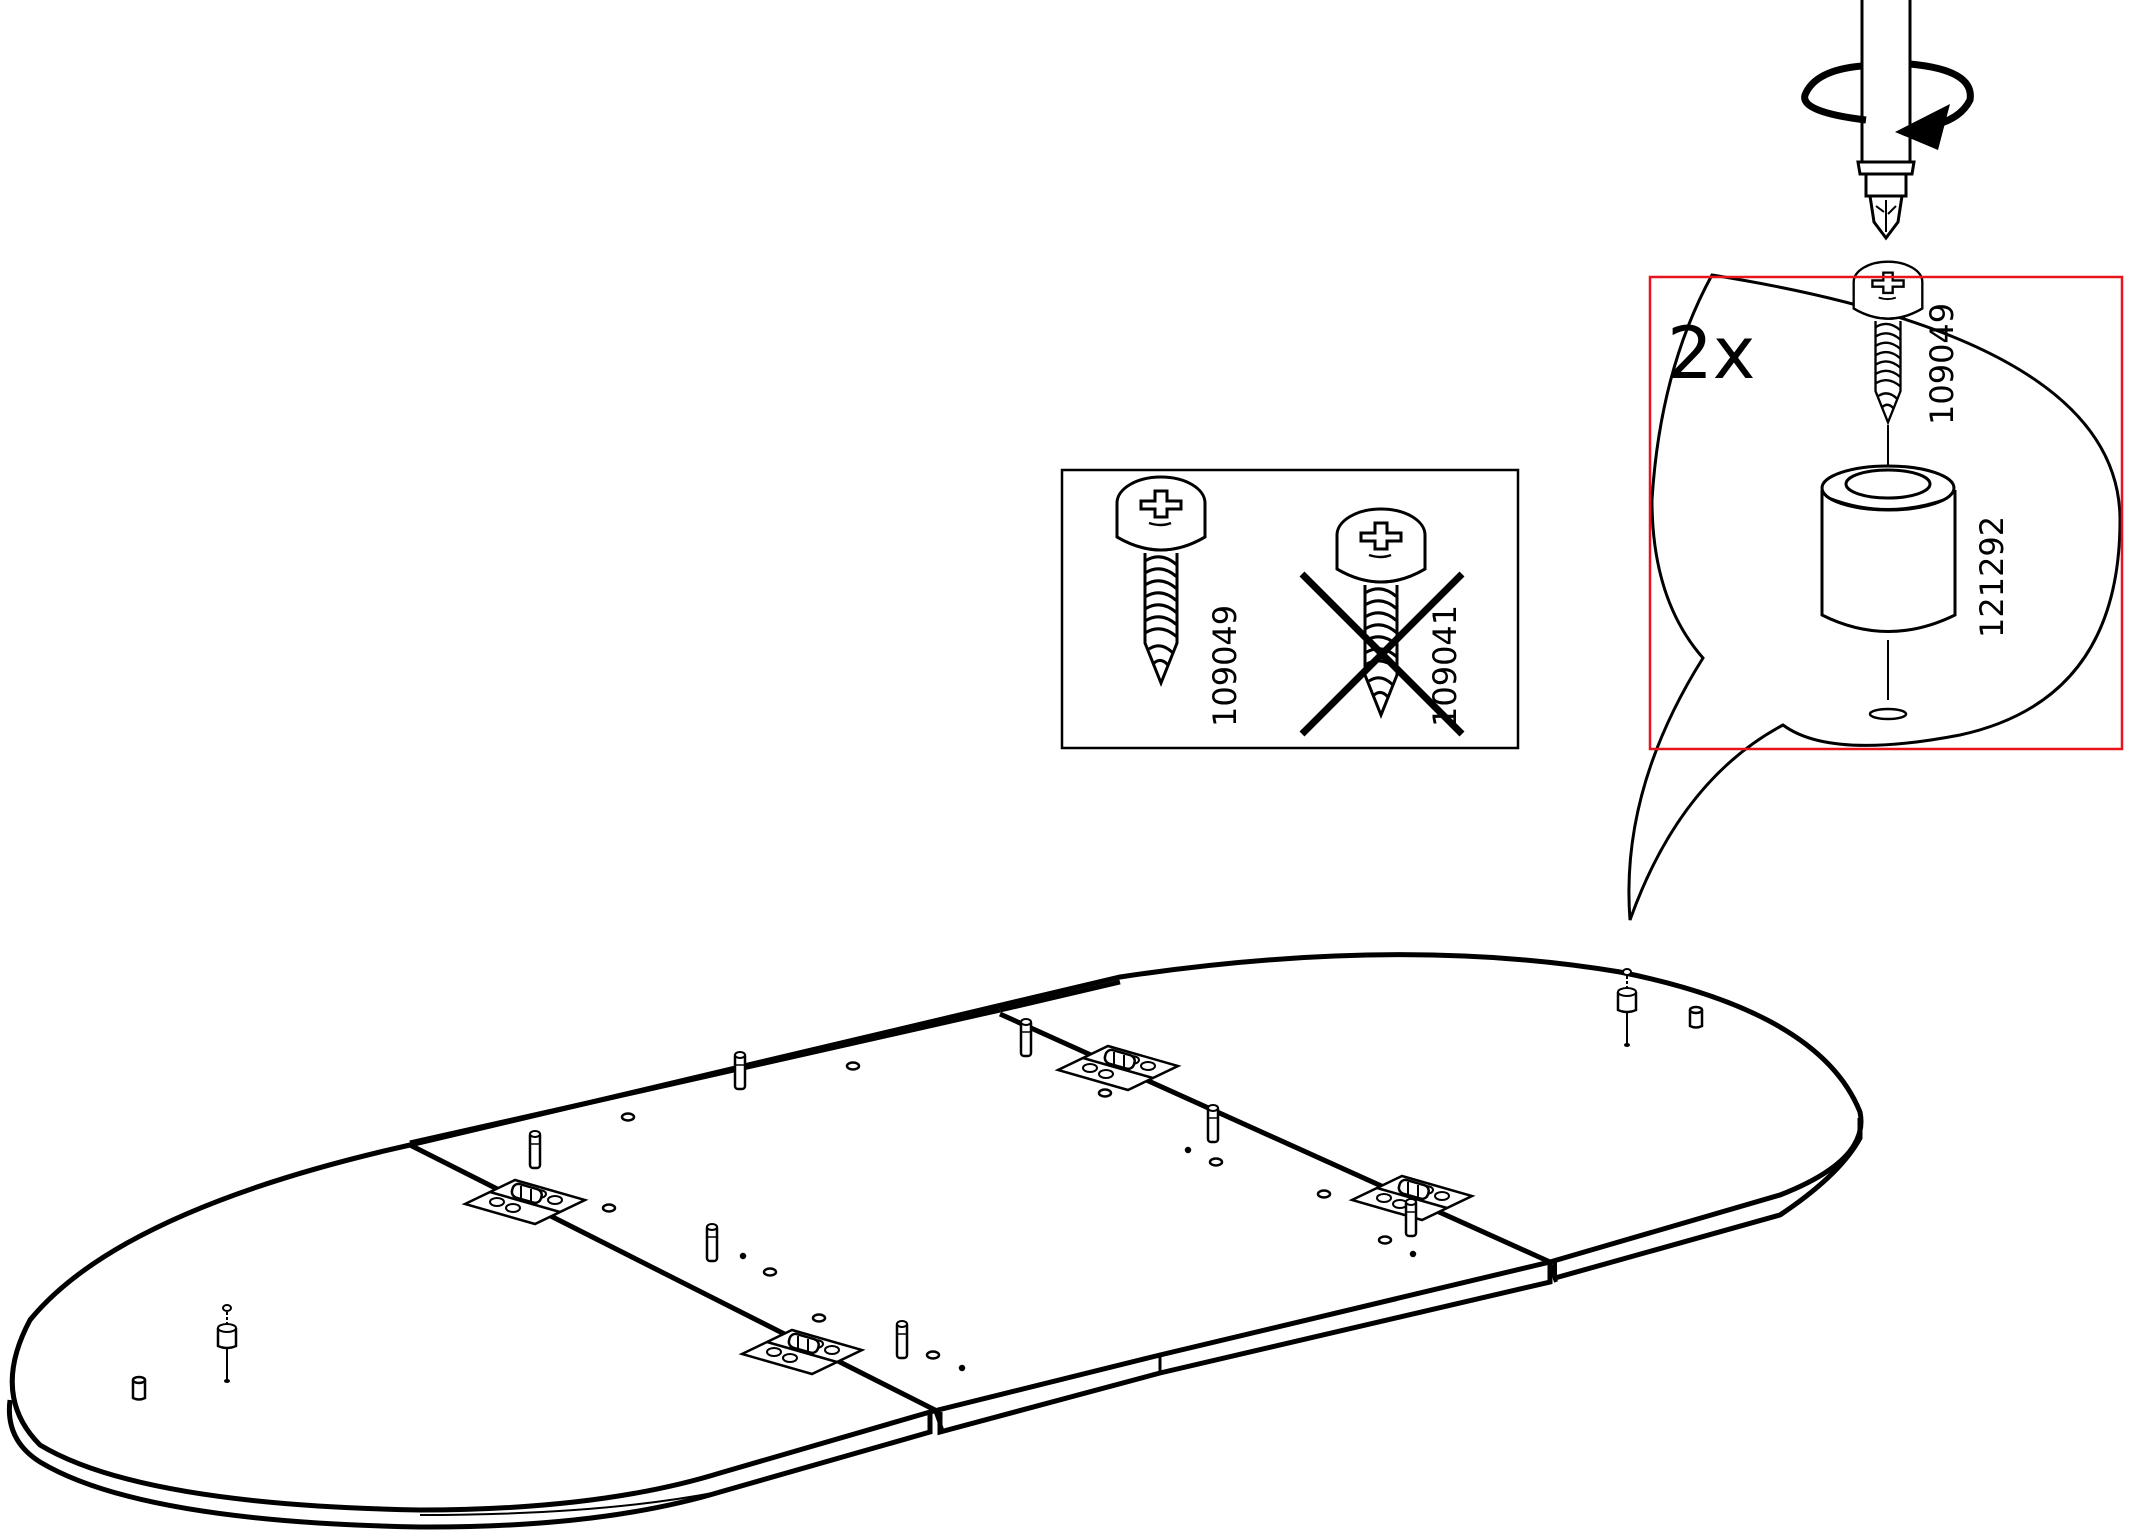 The height and width of the screenshot is (1537, 2129). I want to click on foot-pad-icon, so click(1888, 592).